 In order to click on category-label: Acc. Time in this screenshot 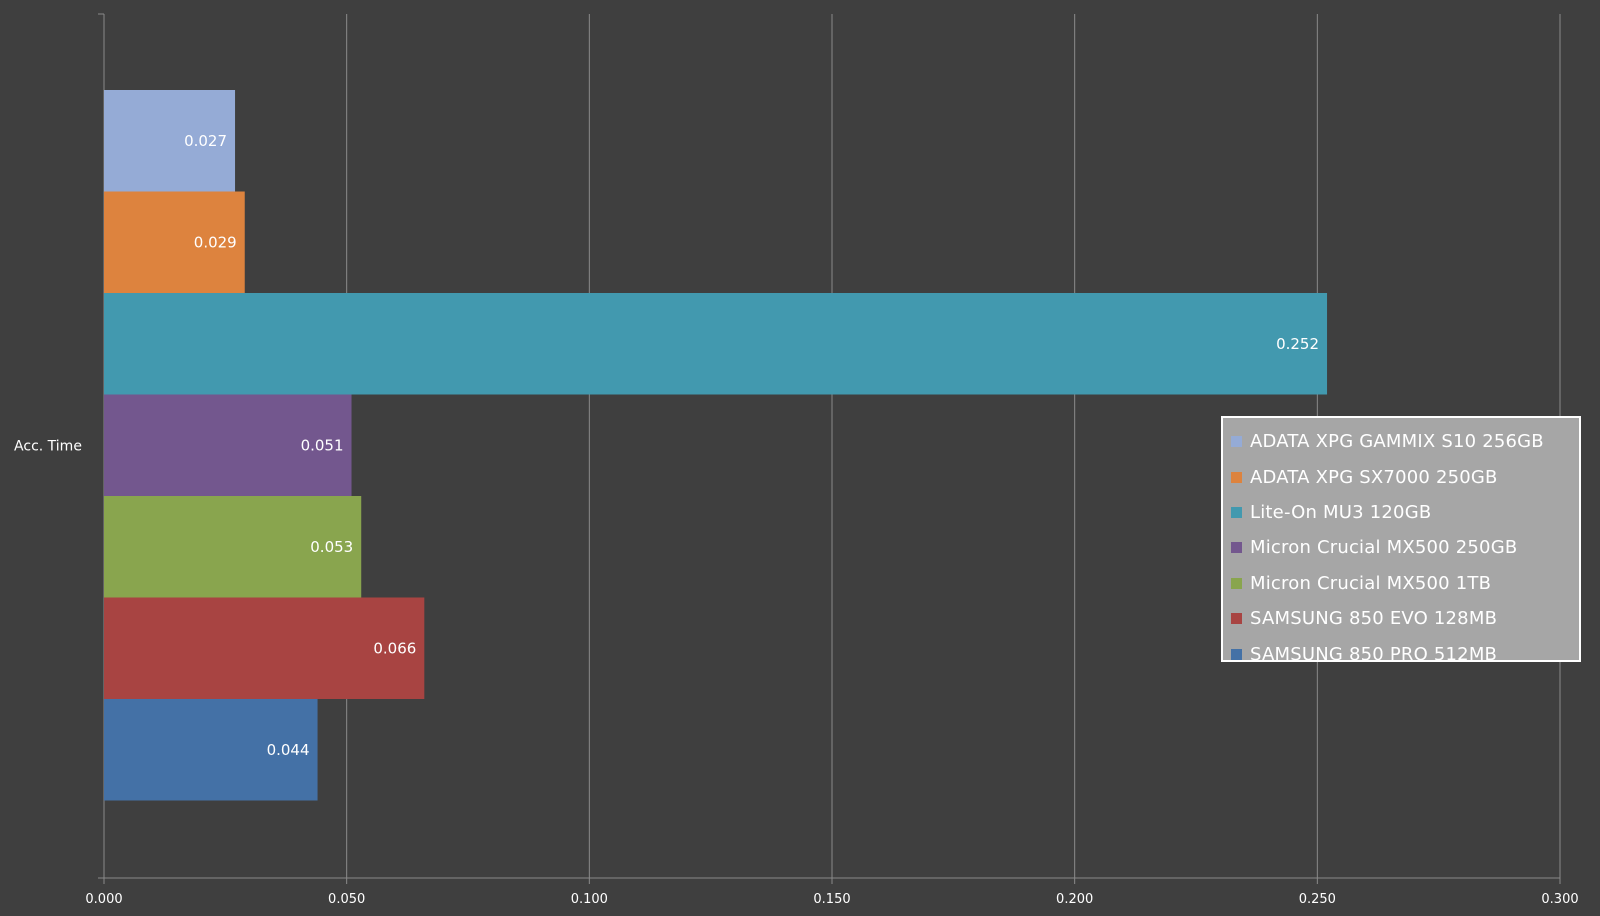, I will do `click(48, 446)`.